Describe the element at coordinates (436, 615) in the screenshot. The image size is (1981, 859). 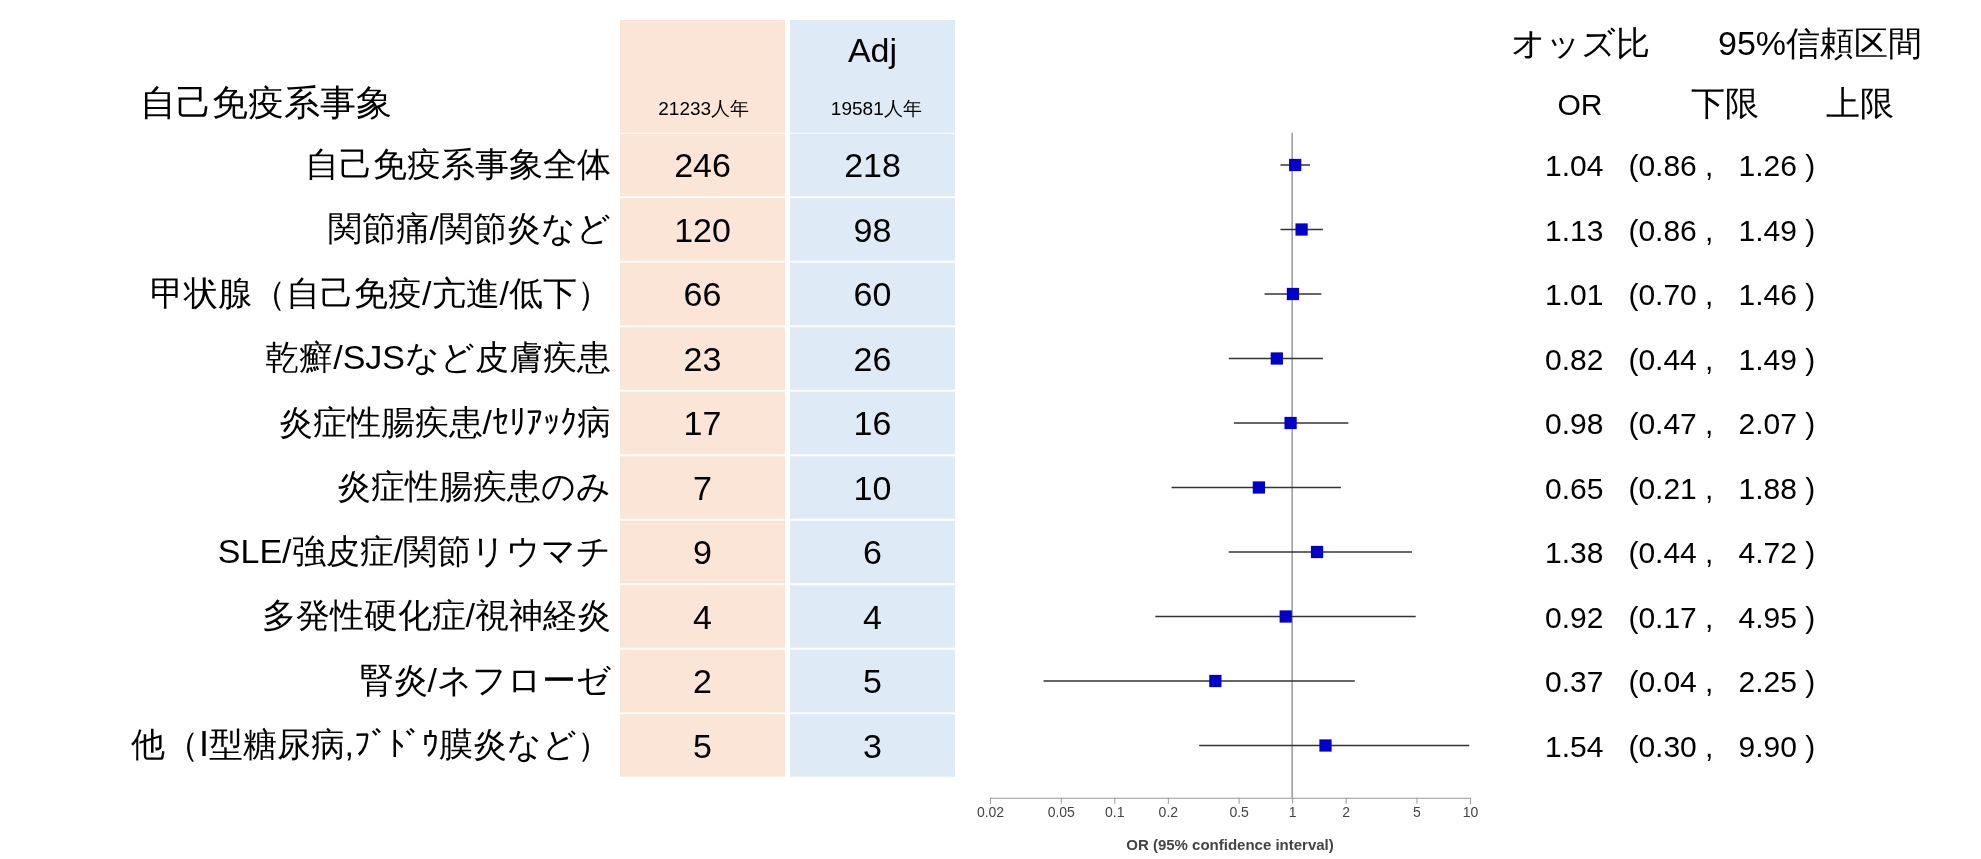
I see `y-tick-label: 多発性硬化症/視神経炎` at that location.